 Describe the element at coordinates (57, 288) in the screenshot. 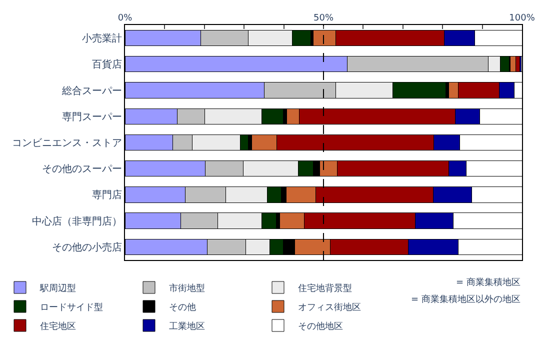

I see `legend-label: 駅周辺型` at that location.